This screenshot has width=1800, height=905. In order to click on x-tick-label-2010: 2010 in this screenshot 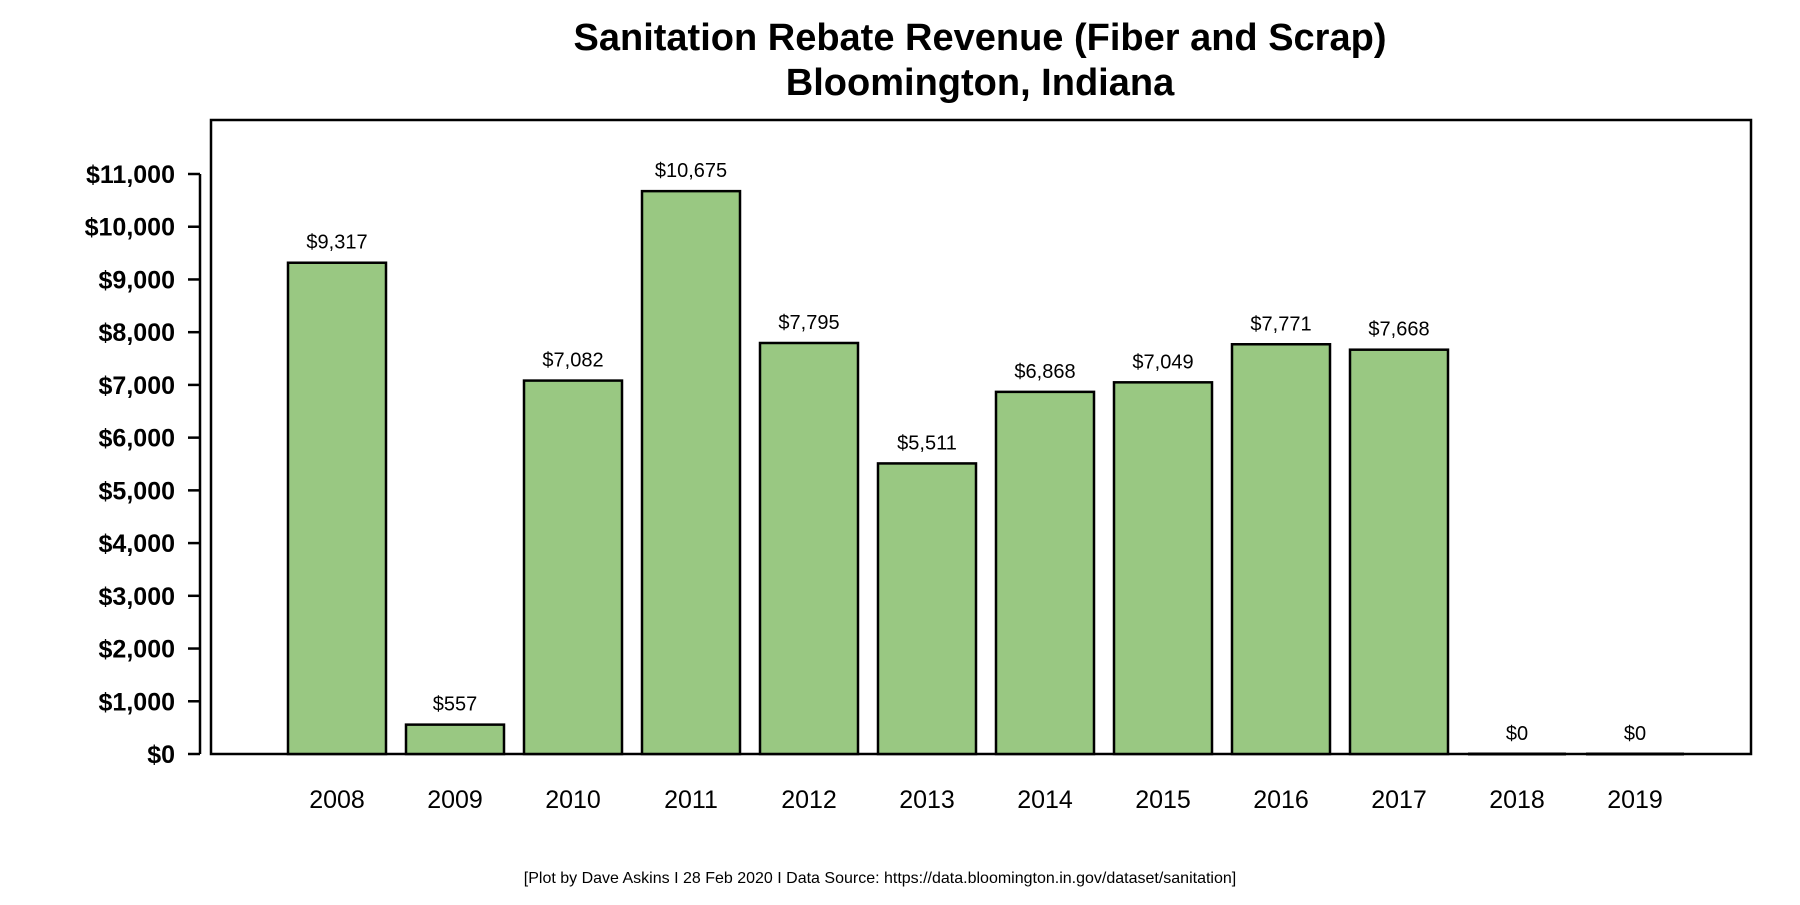, I will do `click(573, 800)`.